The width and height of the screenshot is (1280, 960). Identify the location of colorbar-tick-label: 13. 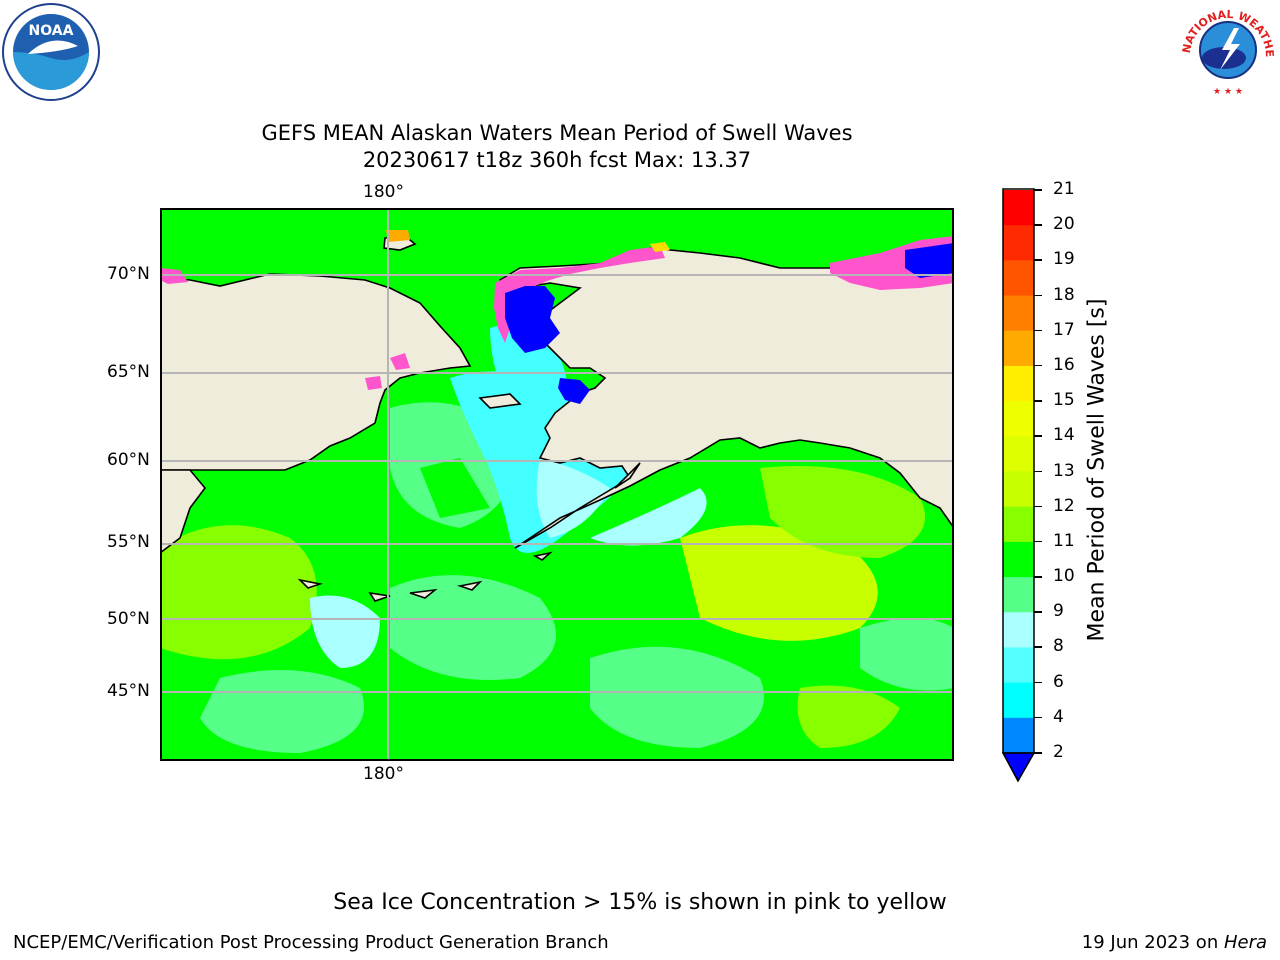
(1064, 470).